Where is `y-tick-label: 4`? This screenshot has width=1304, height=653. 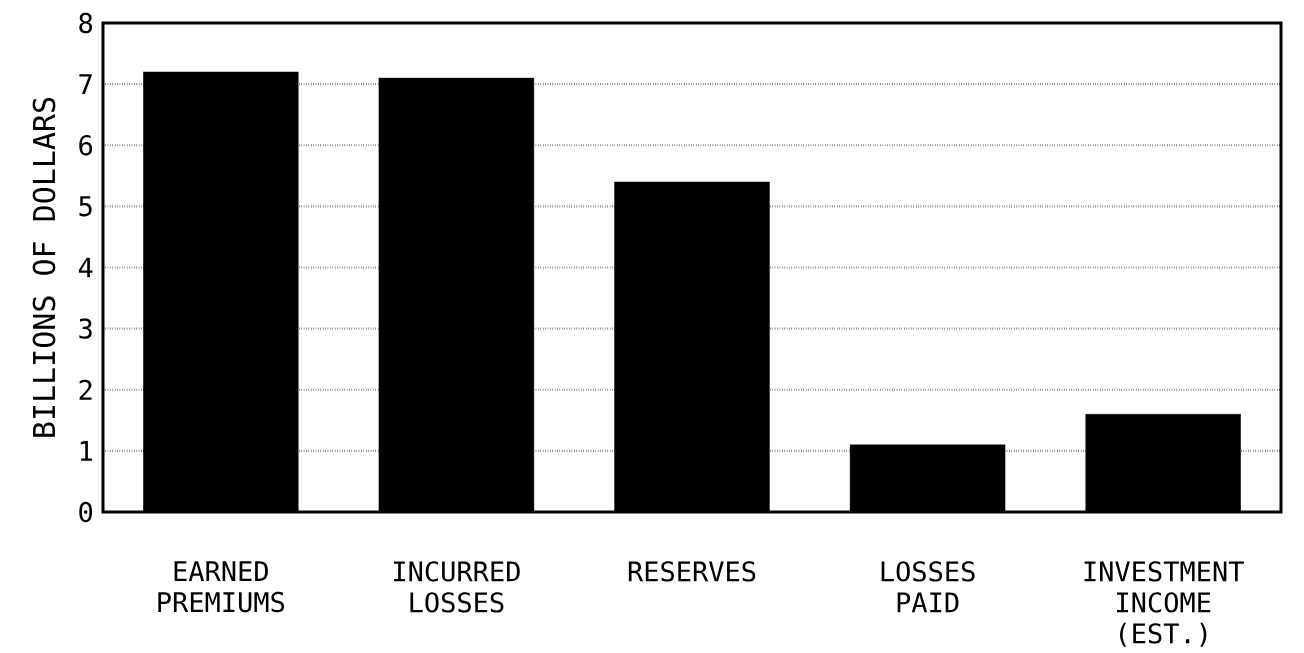 y-tick-label: 4 is located at coordinates (85, 267).